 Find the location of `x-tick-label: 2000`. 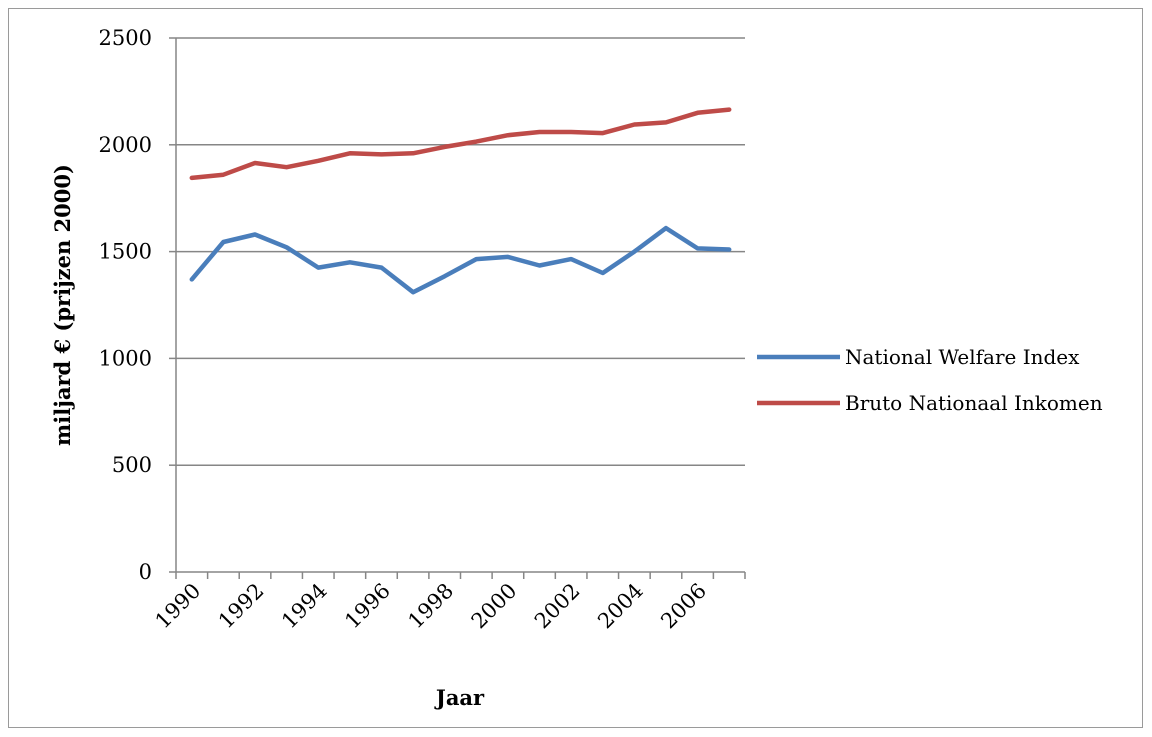

x-tick-label: 2000 is located at coordinates (494, 606).